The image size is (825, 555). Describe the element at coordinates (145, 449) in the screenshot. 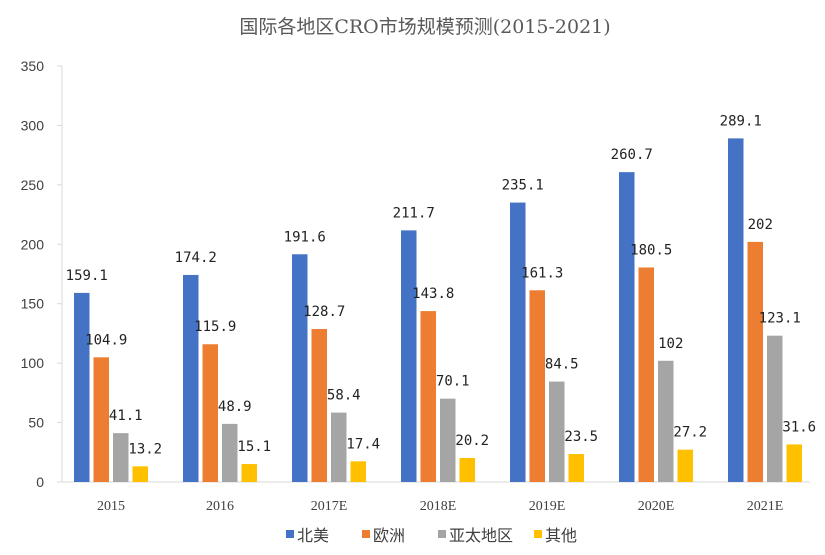

I see `data-label: 13.2` at that location.